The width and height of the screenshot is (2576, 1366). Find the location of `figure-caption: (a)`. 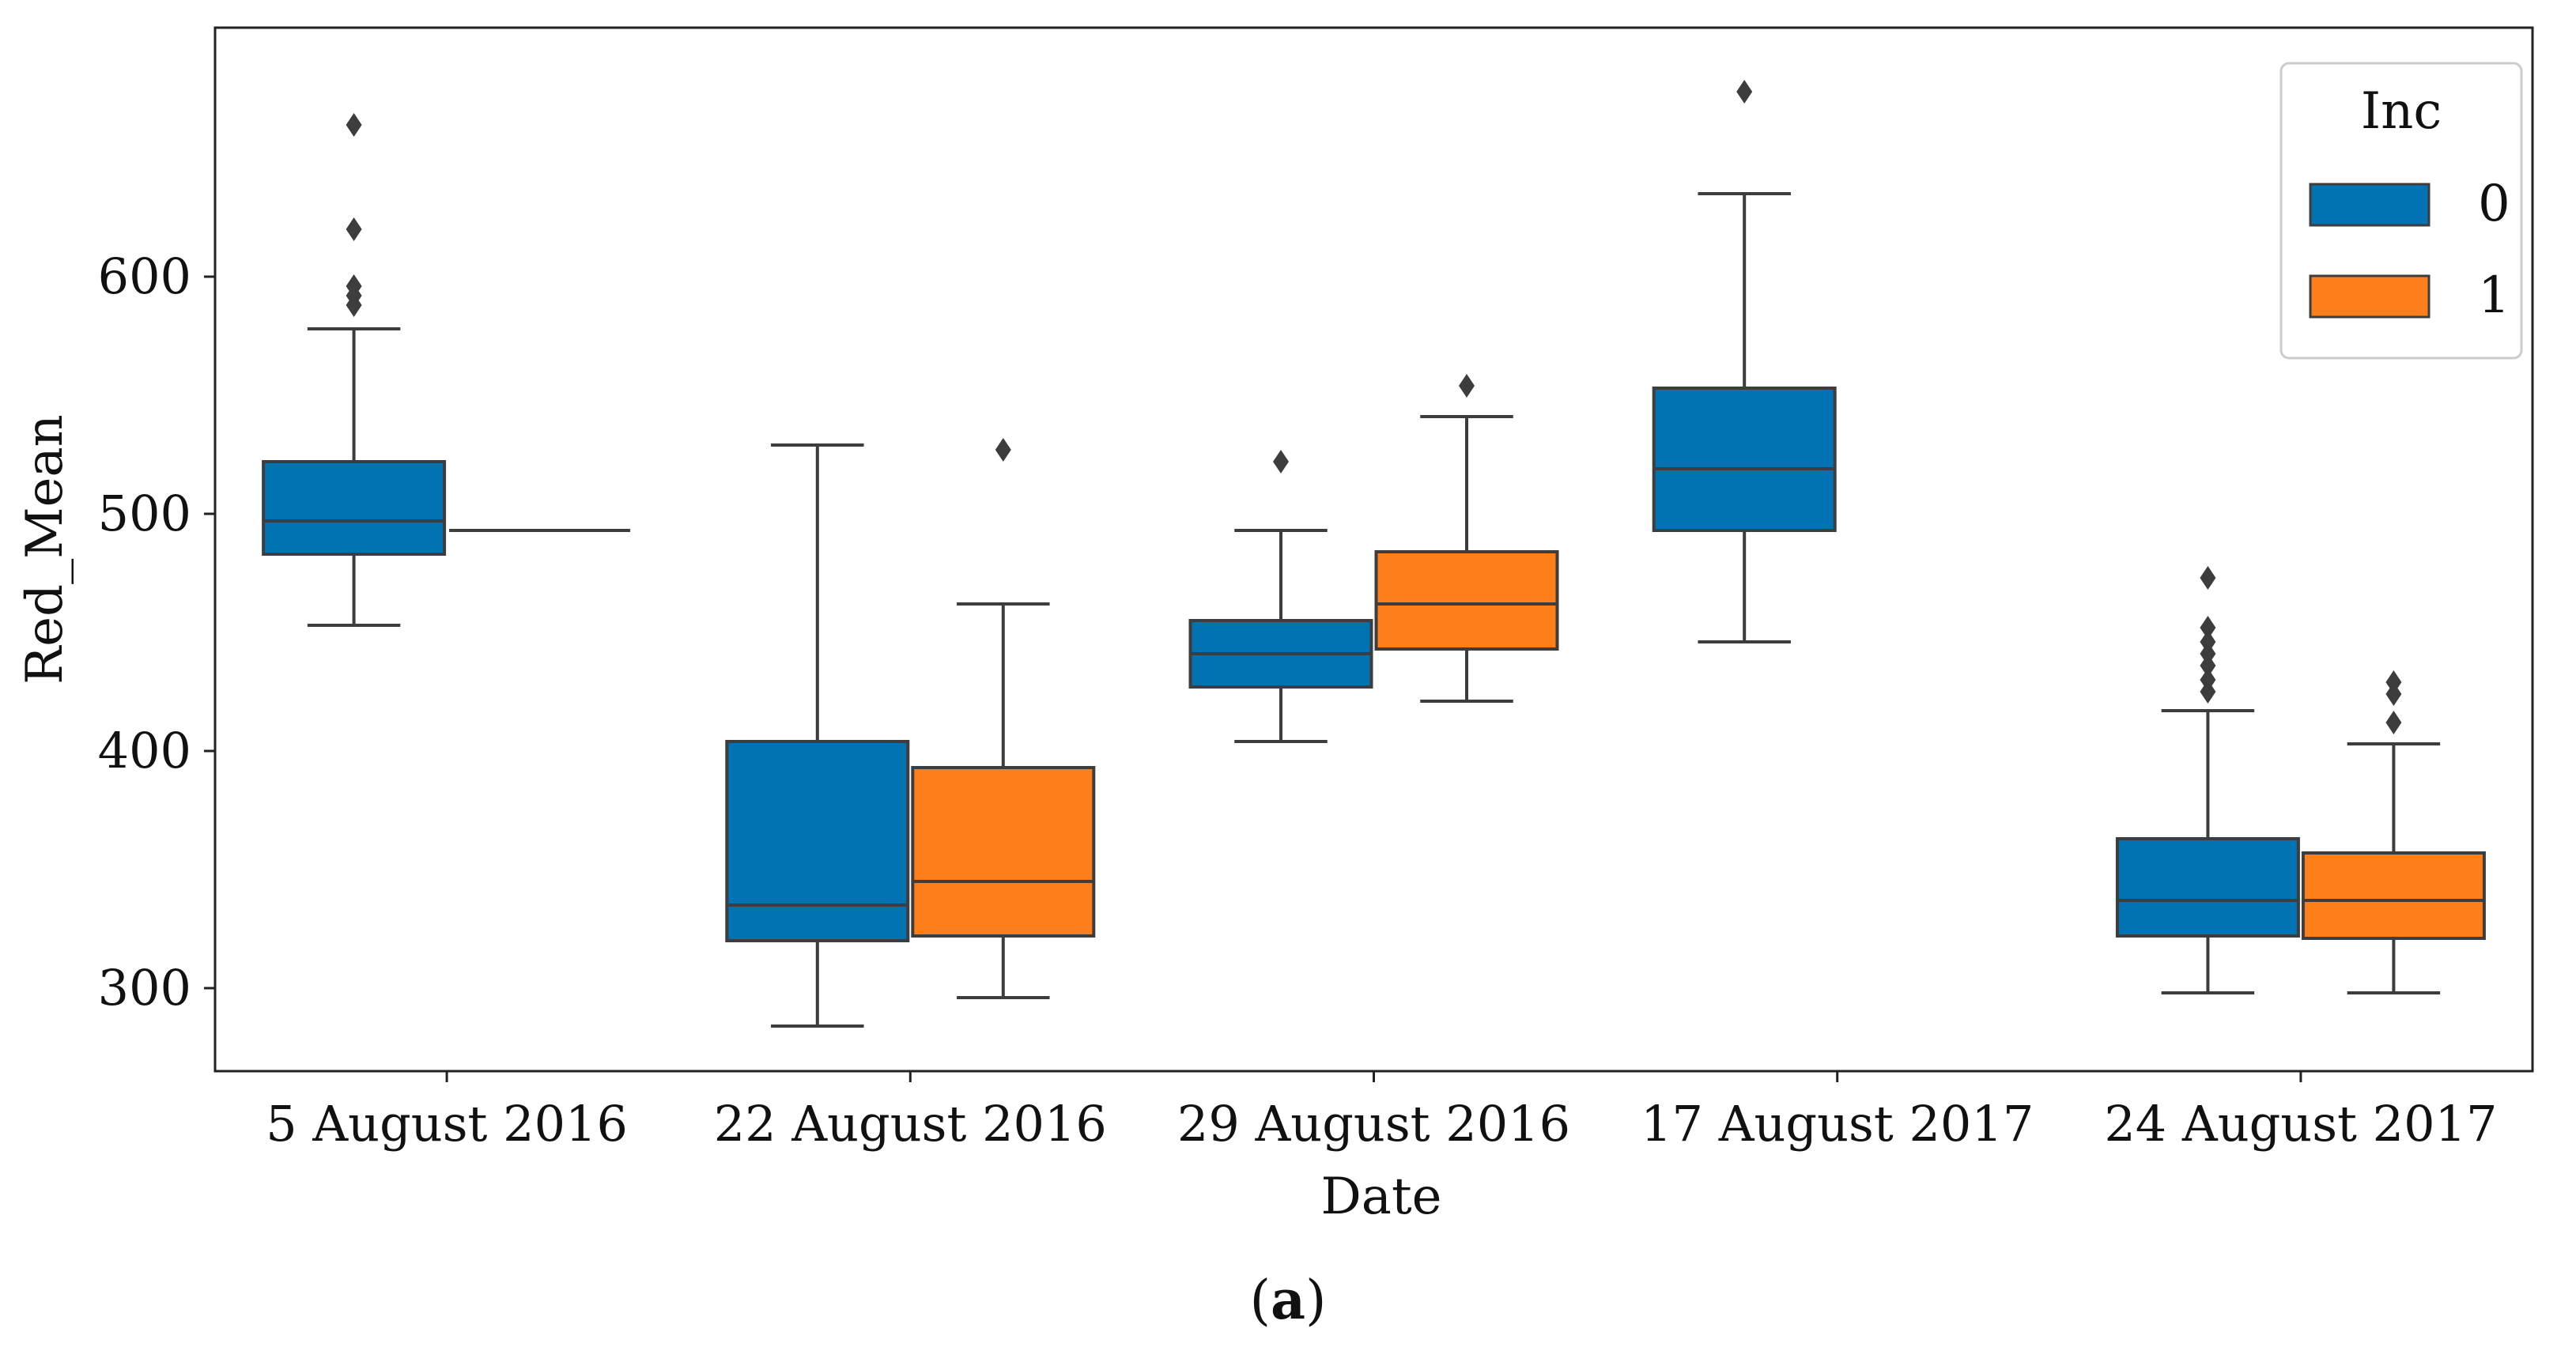

figure-caption: (a) is located at coordinates (1288, 1300).